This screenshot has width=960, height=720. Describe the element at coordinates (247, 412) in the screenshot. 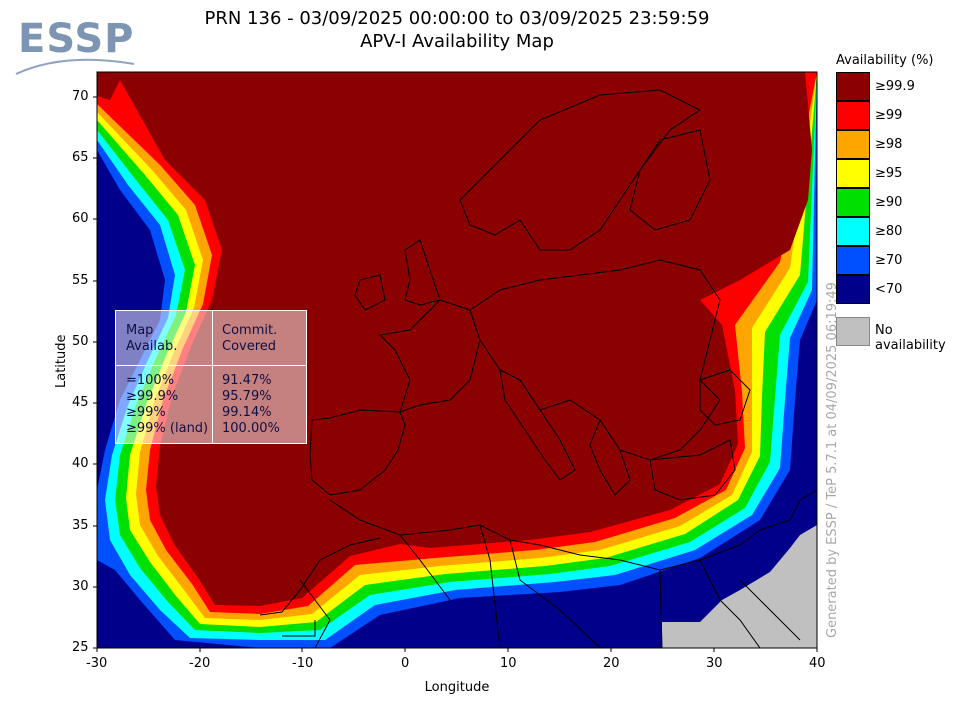

I see `stat-value: 99.14%` at that location.